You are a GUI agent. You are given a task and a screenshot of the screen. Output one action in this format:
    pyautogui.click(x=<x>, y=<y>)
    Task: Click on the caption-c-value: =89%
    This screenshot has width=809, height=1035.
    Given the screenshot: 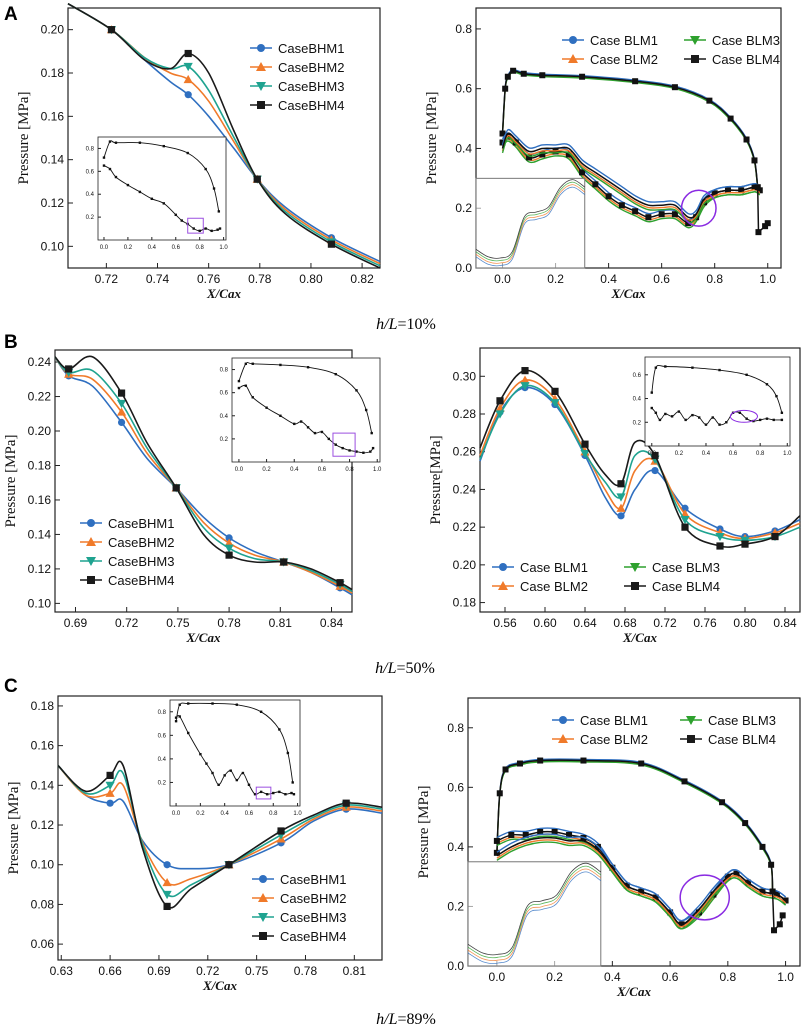 What is the action you would take?
    pyautogui.click(x=416, y=1019)
    